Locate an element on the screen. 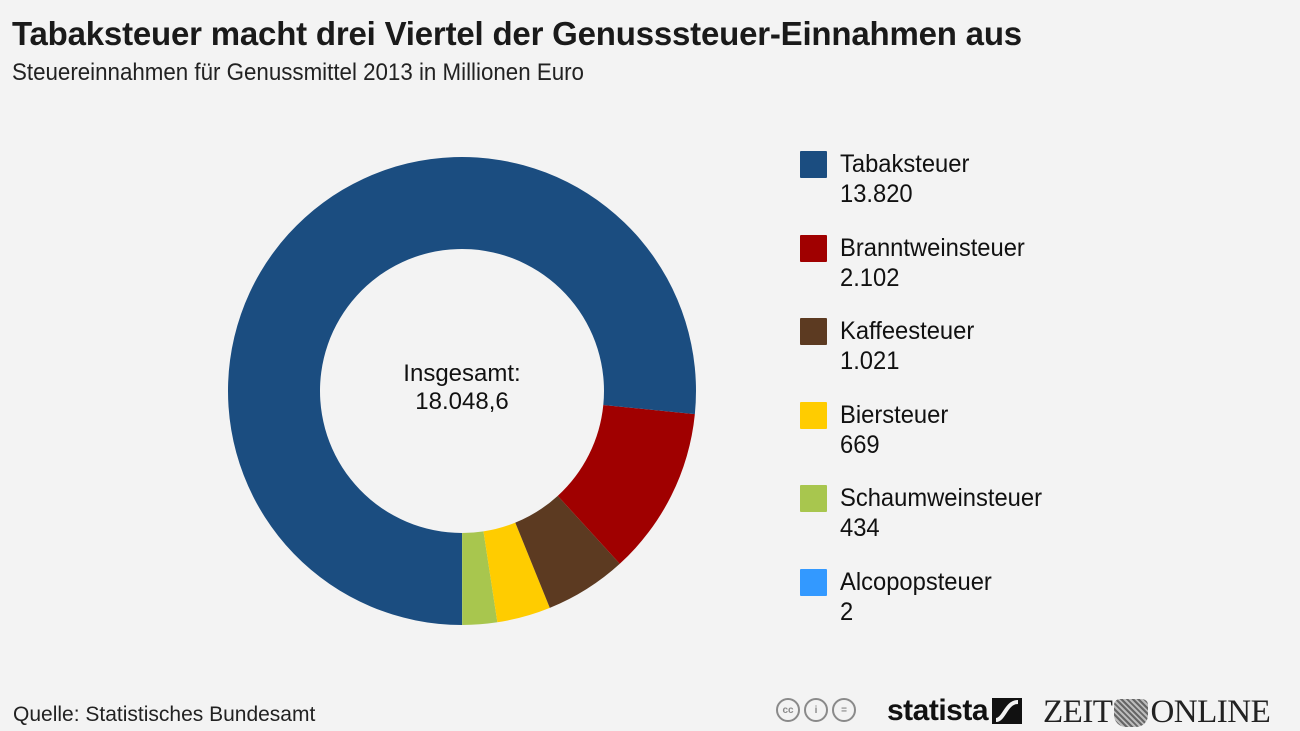 This screenshot has width=1300, height=731. donut-center-label: Insgesamt: 18.048,6 is located at coordinates (462, 388).